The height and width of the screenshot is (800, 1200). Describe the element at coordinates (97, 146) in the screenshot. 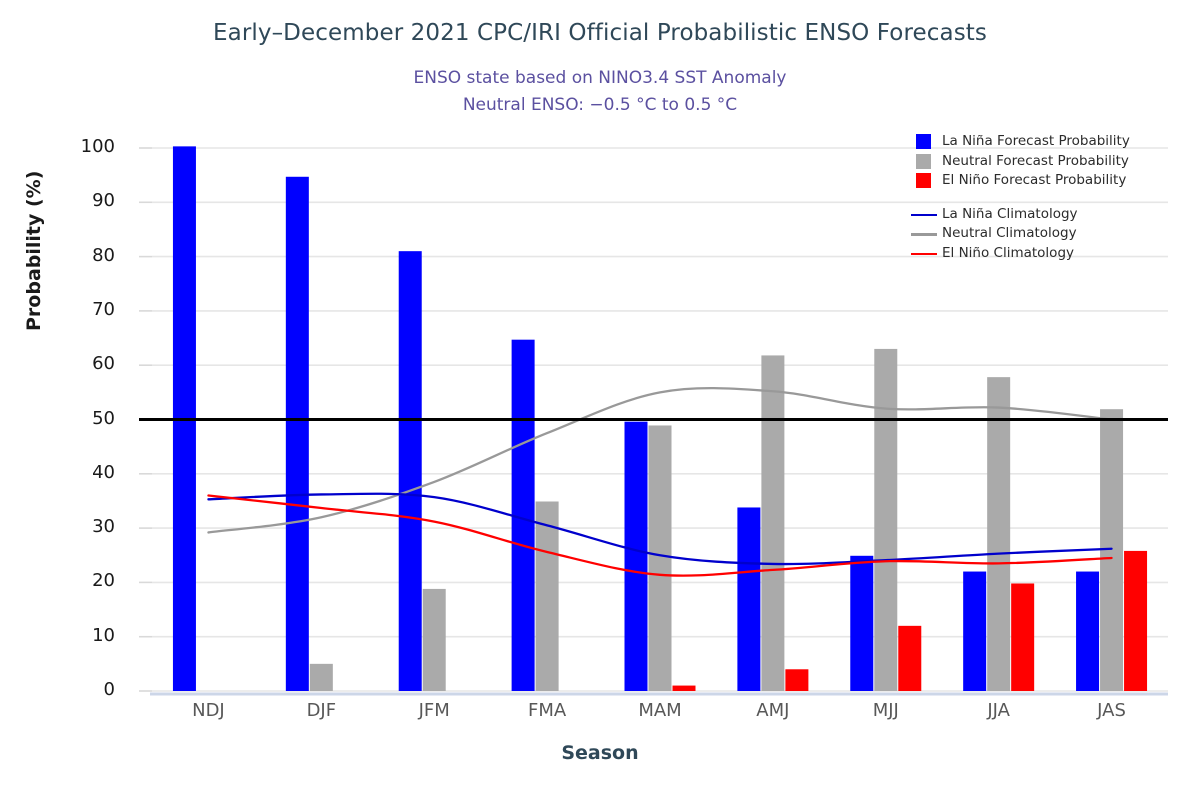

I see `y-tick-label: 100` at that location.